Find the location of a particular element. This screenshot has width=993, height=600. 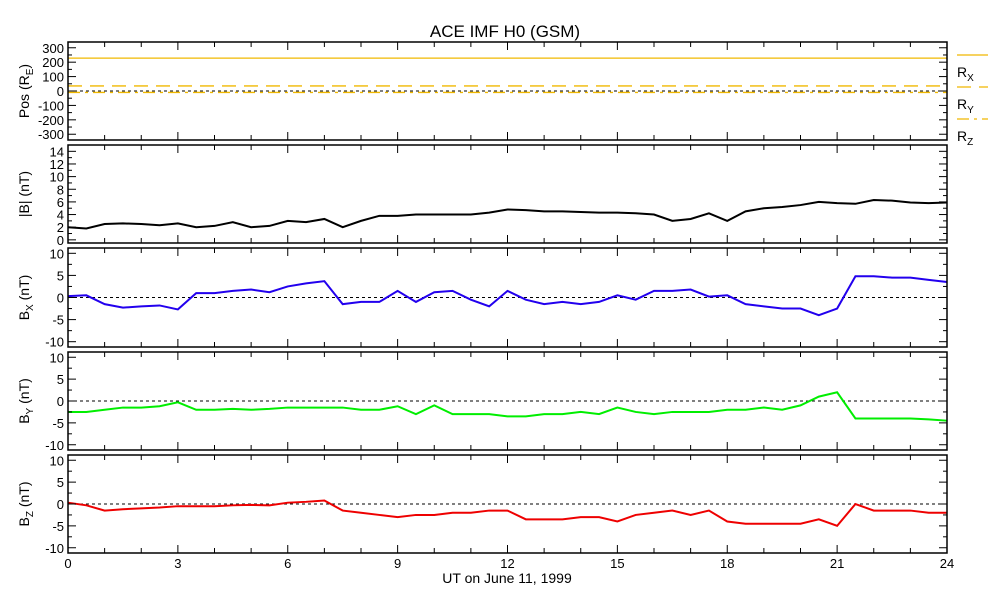

y-tick-label: 200 is located at coordinates (53, 62).